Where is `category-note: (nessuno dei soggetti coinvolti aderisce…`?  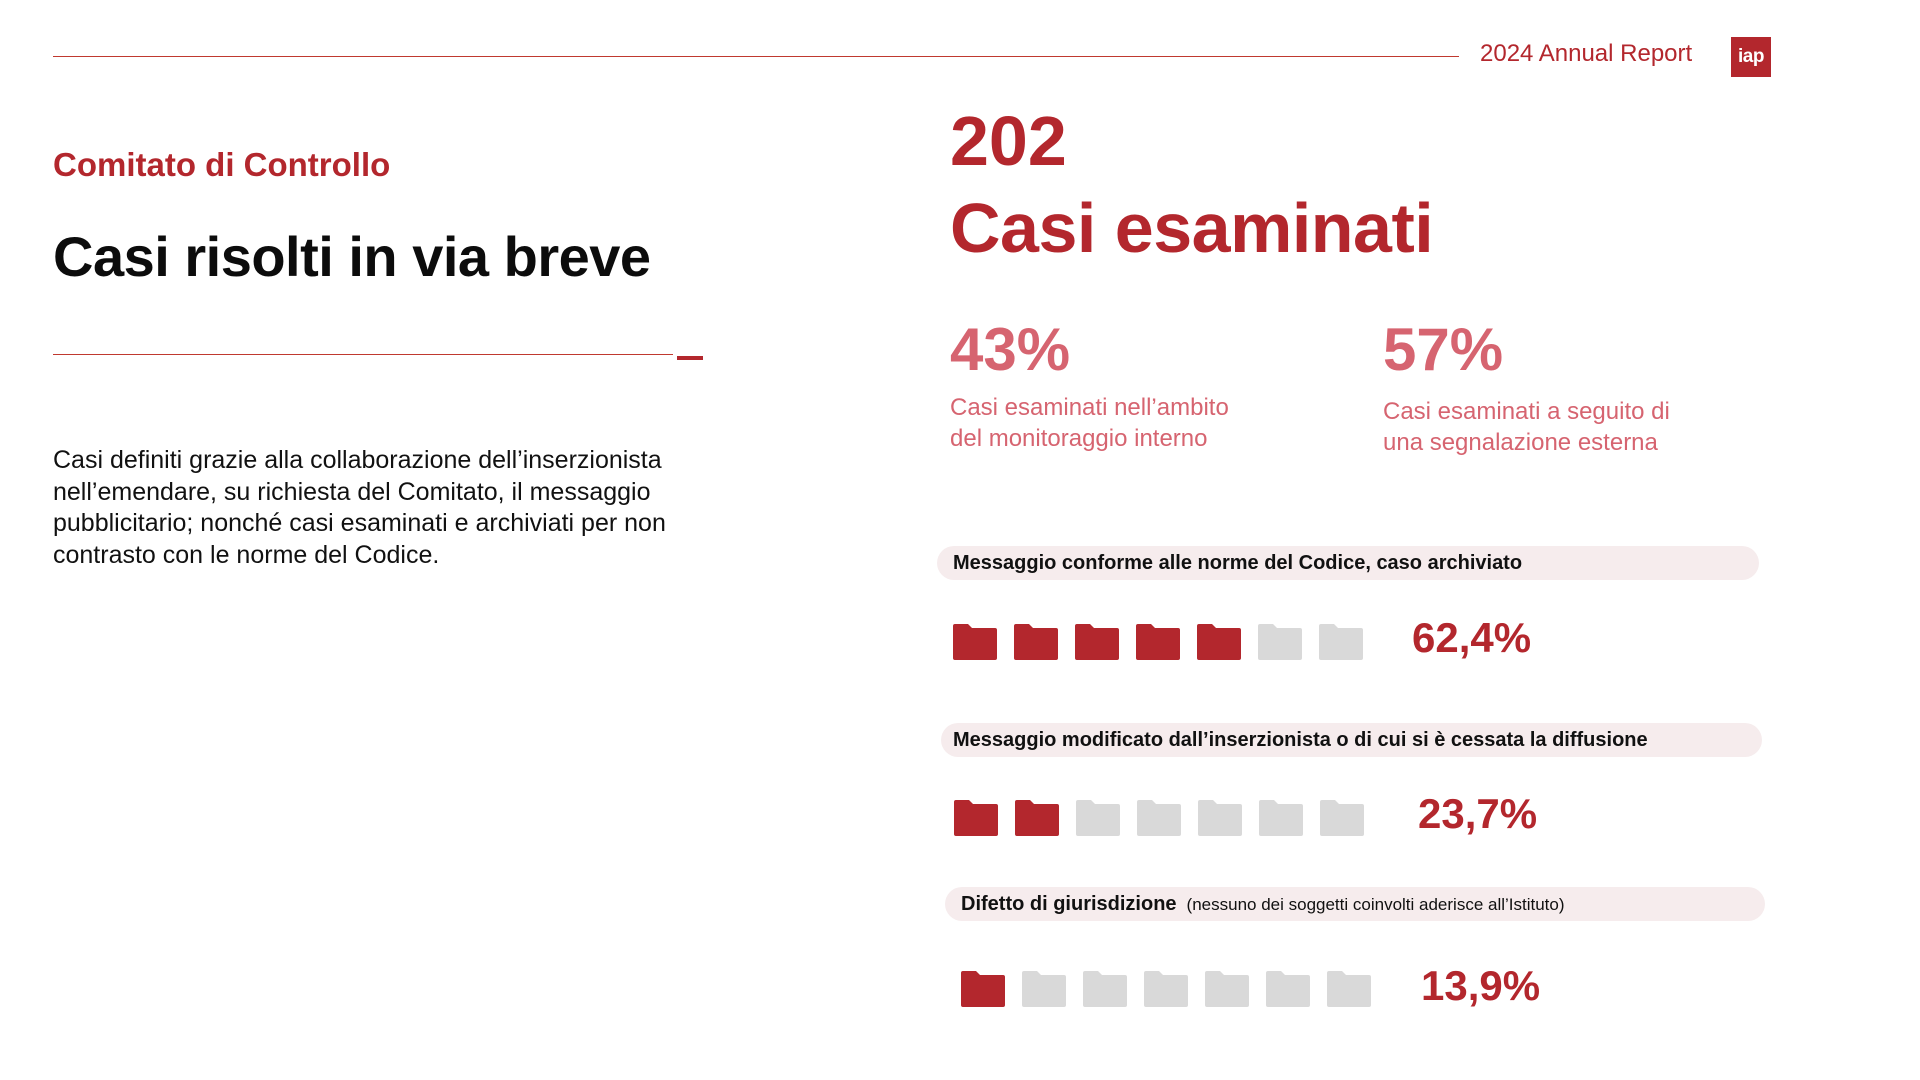 category-note: (nessuno dei soggetti coinvolti aderisce… is located at coordinates (1375, 904).